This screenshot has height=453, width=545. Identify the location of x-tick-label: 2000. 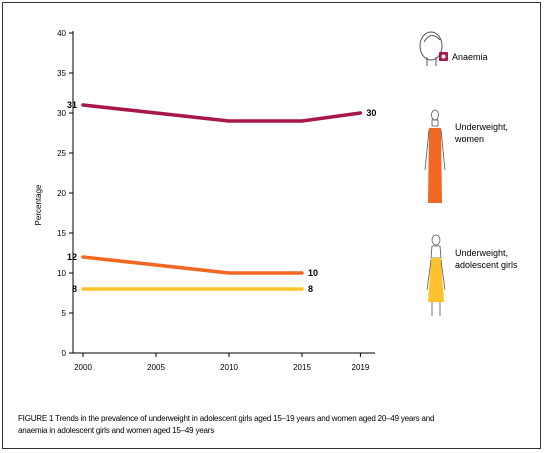
(83, 367).